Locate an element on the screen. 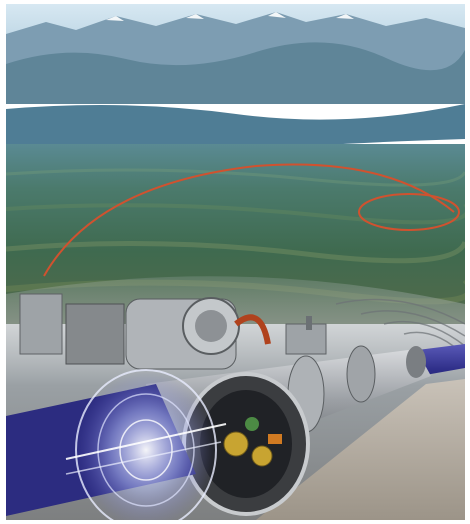 This screenshot has width=470, height=524. foothills is located at coordinates (235, 73).